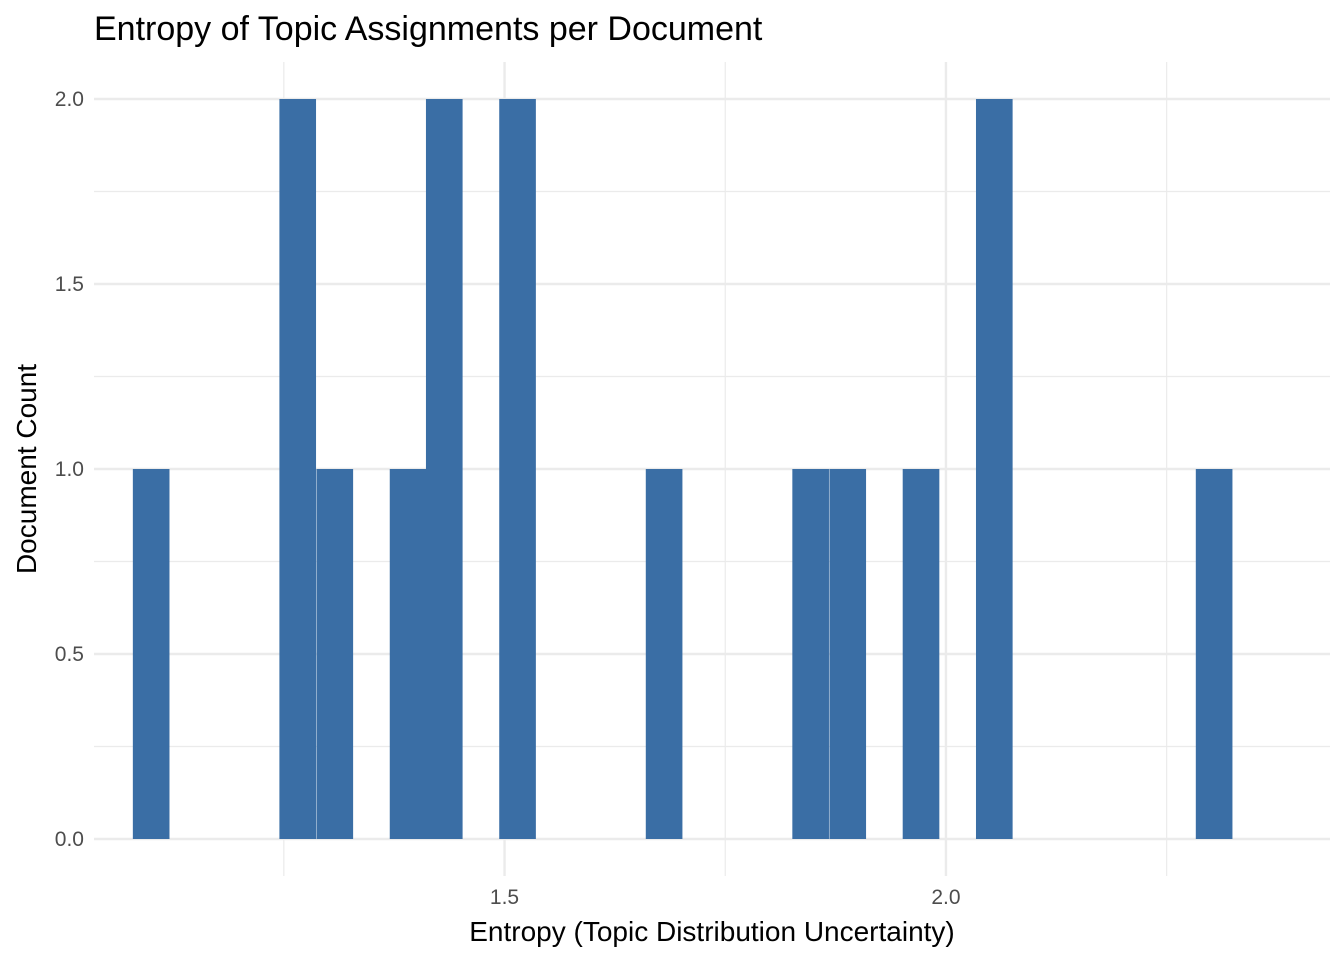  Describe the element at coordinates (69, 654) in the screenshot. I see `y-tick-label: 0.5` at that location.